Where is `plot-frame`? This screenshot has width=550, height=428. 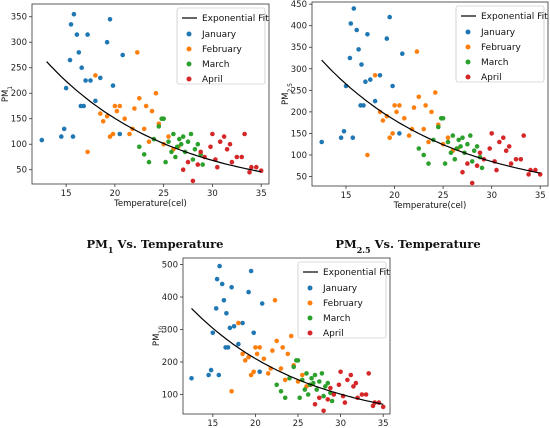 plot-frame is located at coordinates (286, 336).